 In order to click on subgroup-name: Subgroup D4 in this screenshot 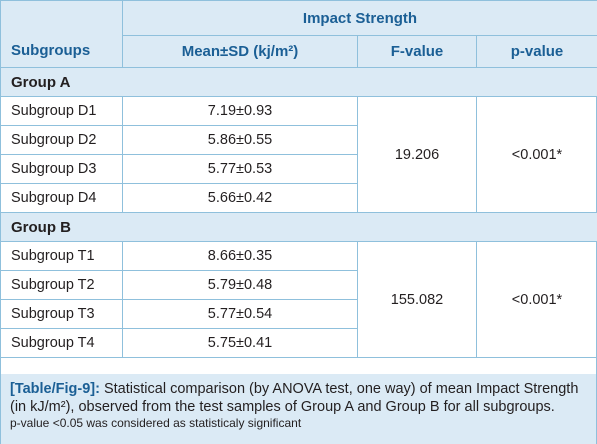, I will do `click(61, 198)`.